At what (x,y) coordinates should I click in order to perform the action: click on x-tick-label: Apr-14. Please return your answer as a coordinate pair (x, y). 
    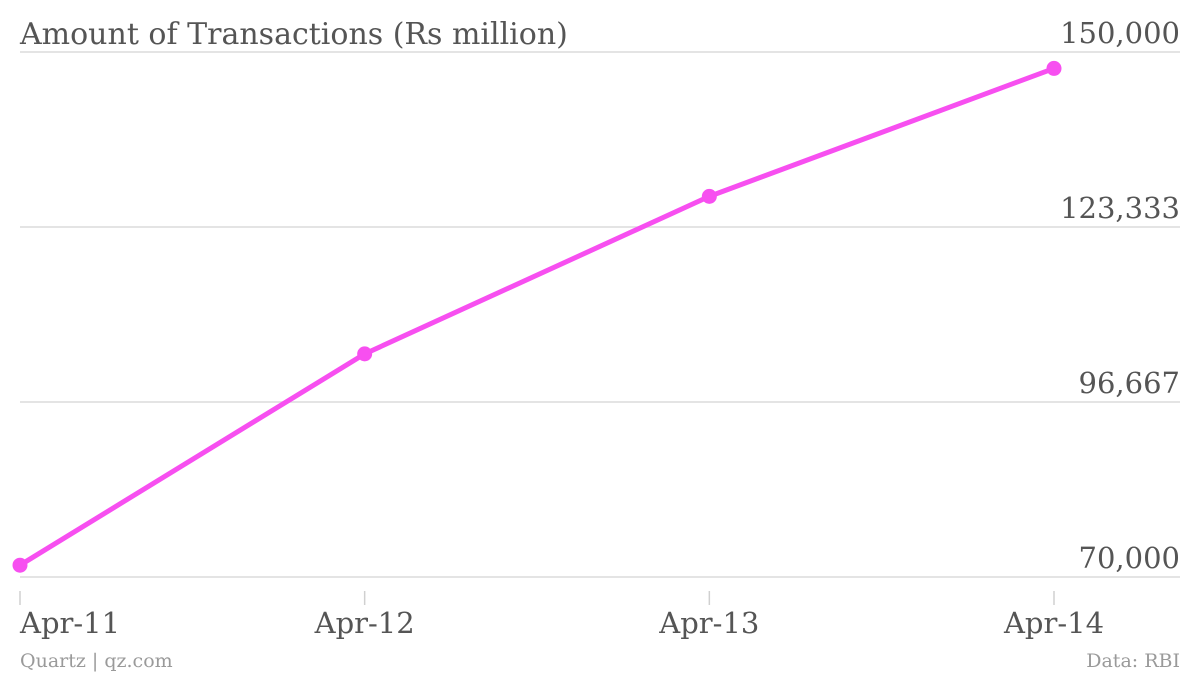
    Looking at the image, I should click on (1053, 623).